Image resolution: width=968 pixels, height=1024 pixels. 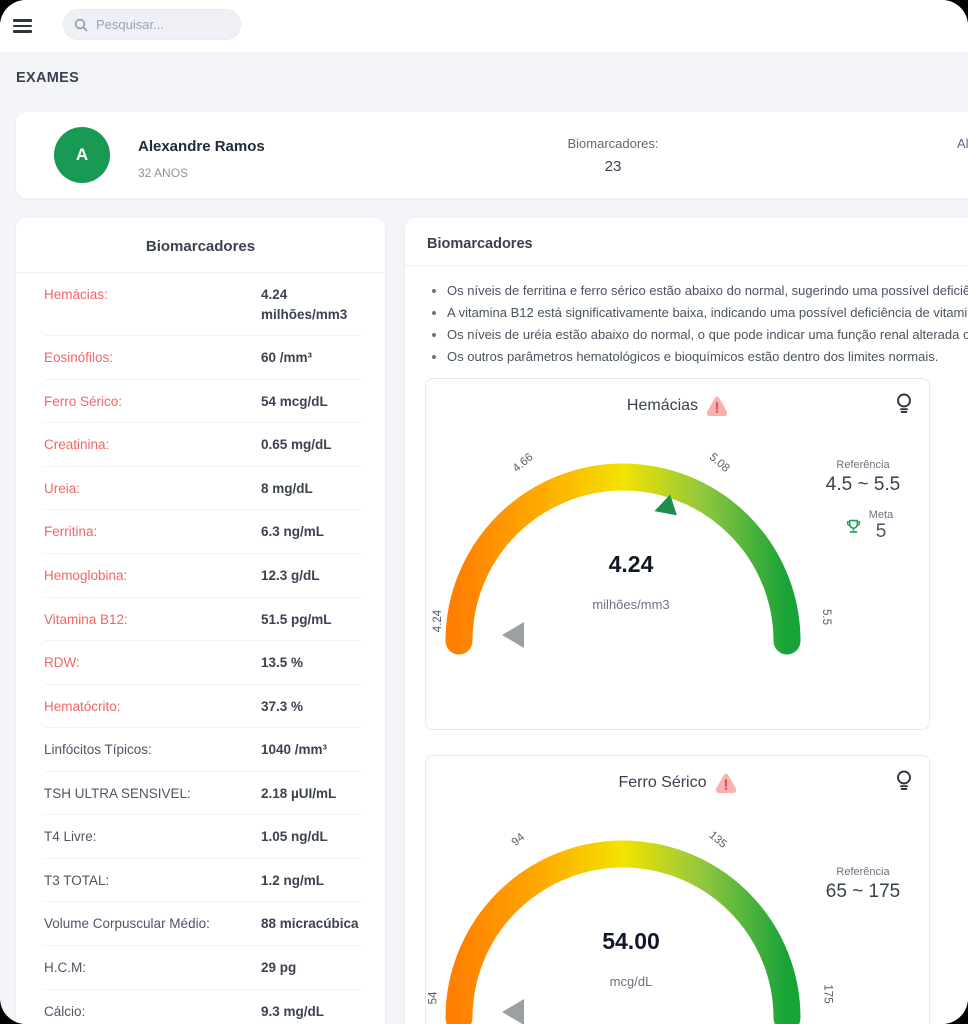 I want to click on biomarker-value: 37.3 %, so click(x=282, y=706).